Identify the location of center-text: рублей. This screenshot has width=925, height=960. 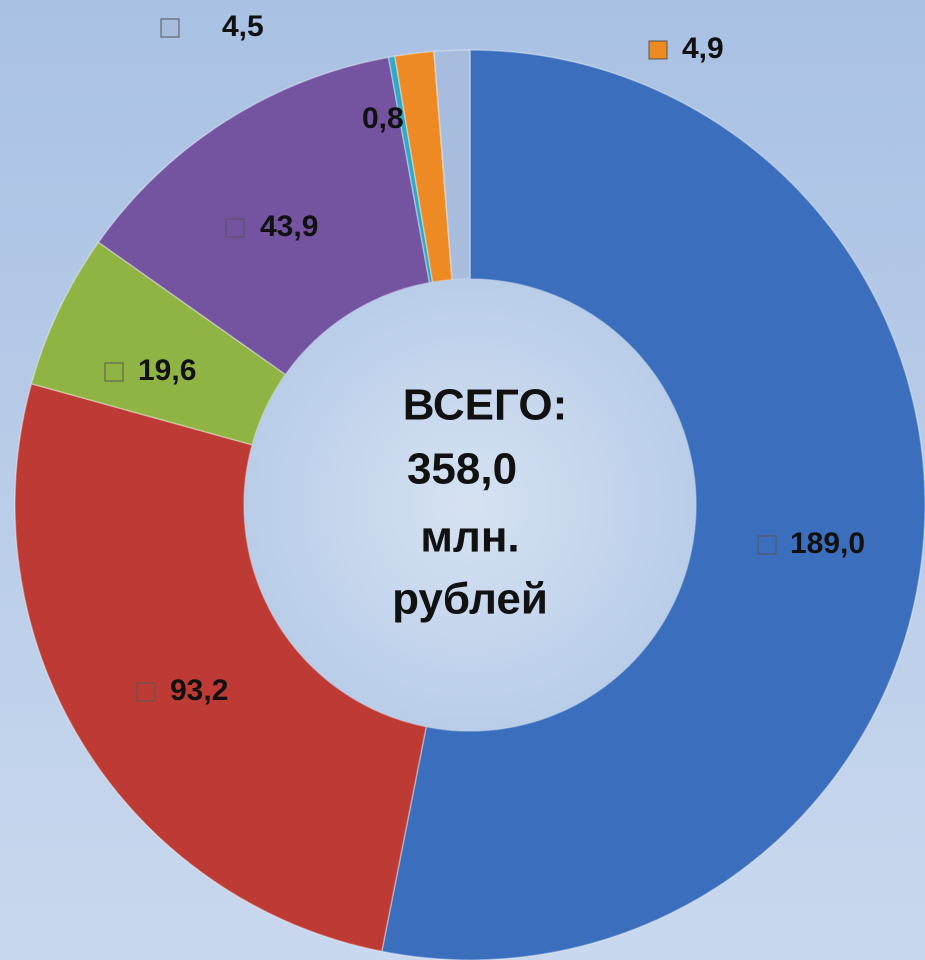
(470, 599).